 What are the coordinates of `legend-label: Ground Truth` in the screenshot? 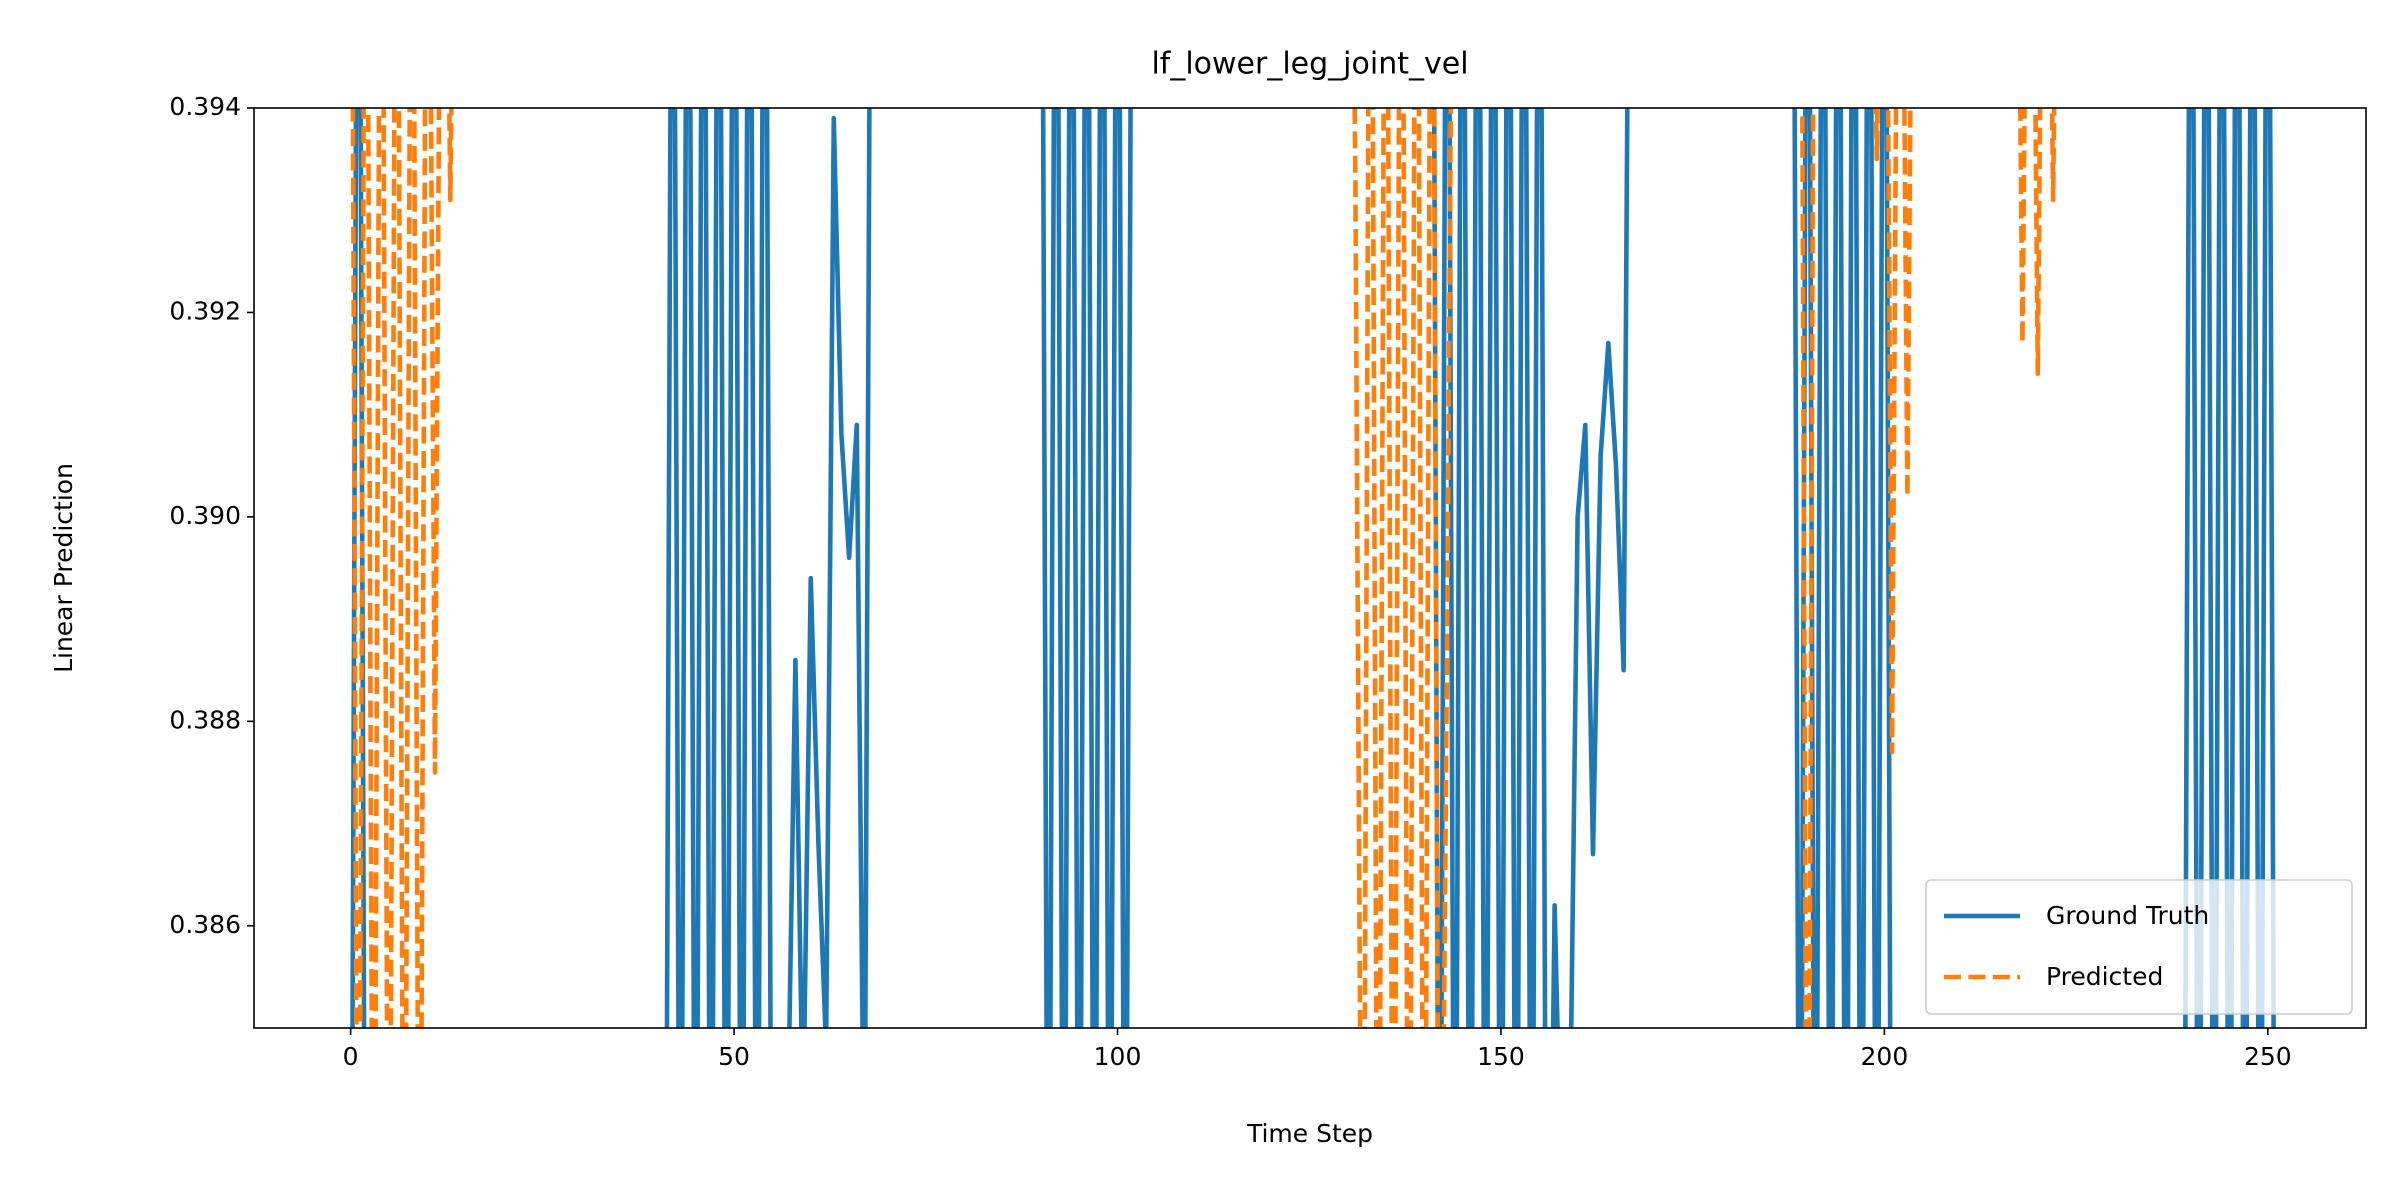 It's located at (2127, 915).